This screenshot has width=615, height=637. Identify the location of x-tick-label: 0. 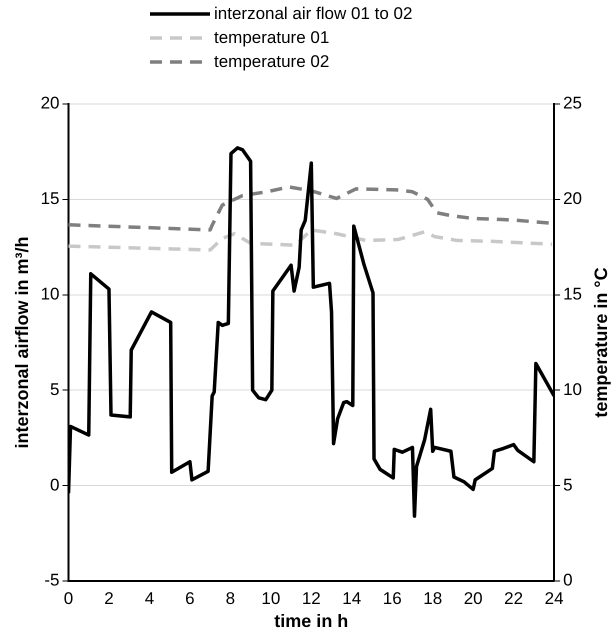
(69, 598).